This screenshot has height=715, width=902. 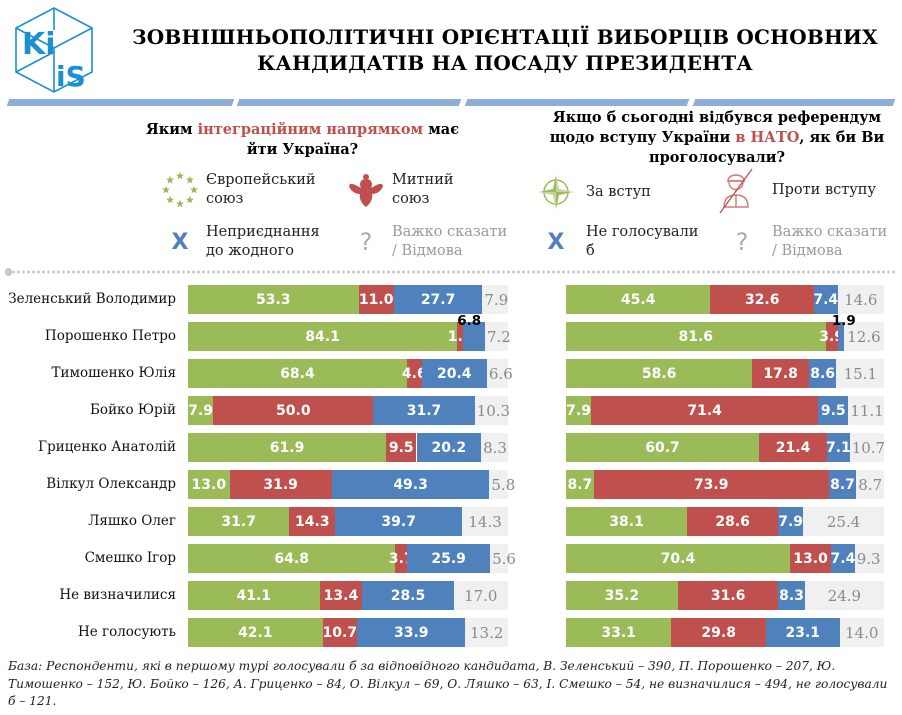 What do you see at coordinates (400, 190) in the screenshot?
I see `legend-customs-union: Митний союз` at bounding box center [400, 190].